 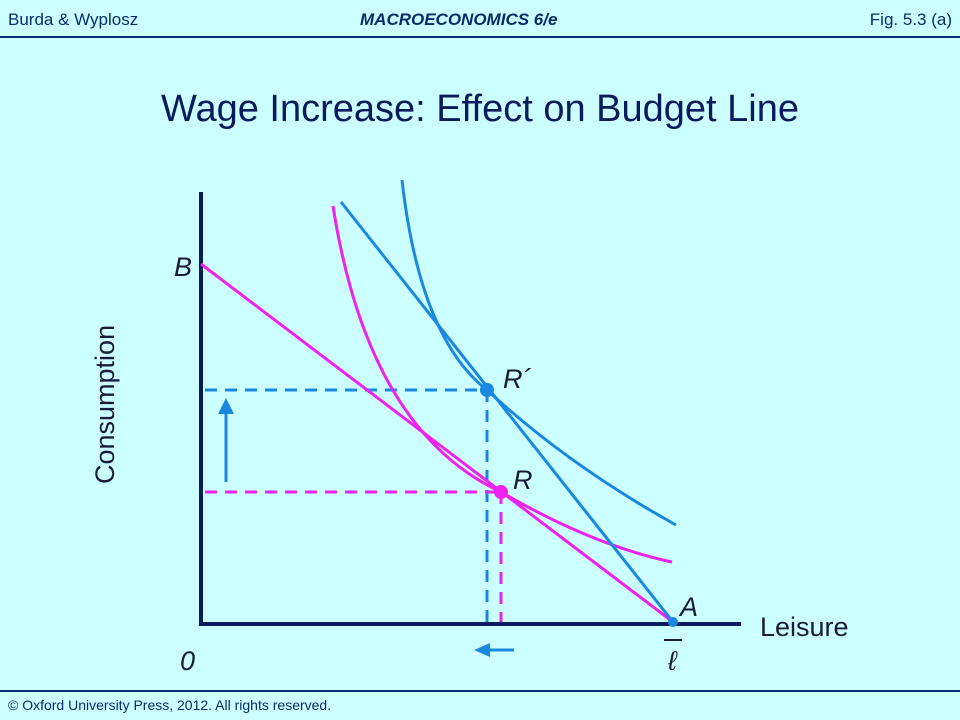 I want to click on header-figure-number: Fig. 5.3 (a), so click(x=910, y=19).